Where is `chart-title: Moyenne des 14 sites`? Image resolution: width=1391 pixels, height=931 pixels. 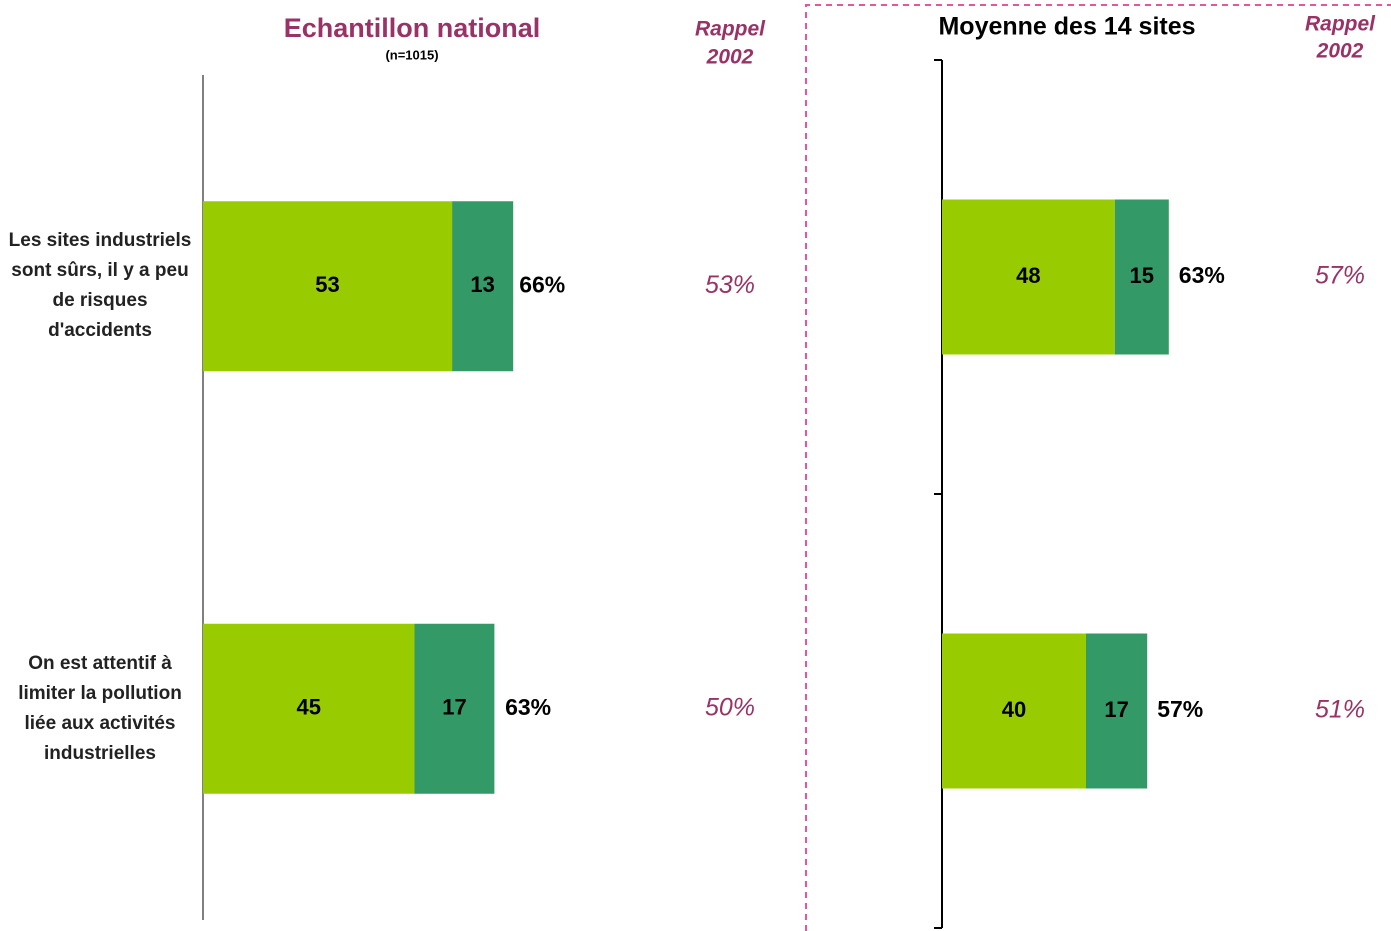
chart-title: Moyenne des 14 sites is located at coordinates (1066, 27).